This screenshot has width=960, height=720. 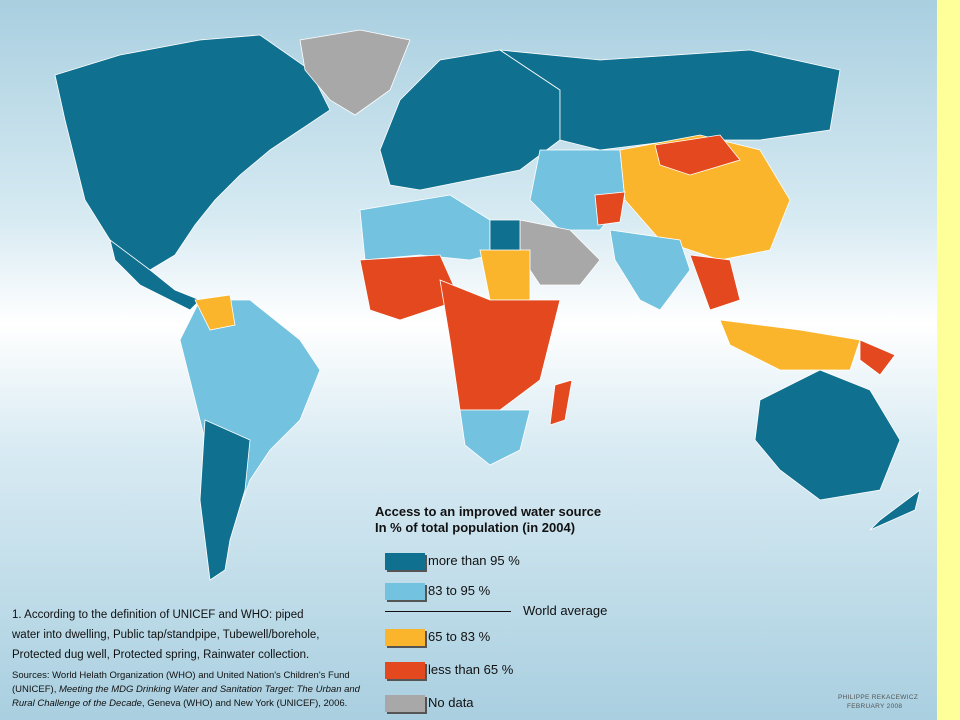 What do you see at coordinates (448, 611) in the screenshot?
I see `world-average-line` at bounding box center [448, 611].